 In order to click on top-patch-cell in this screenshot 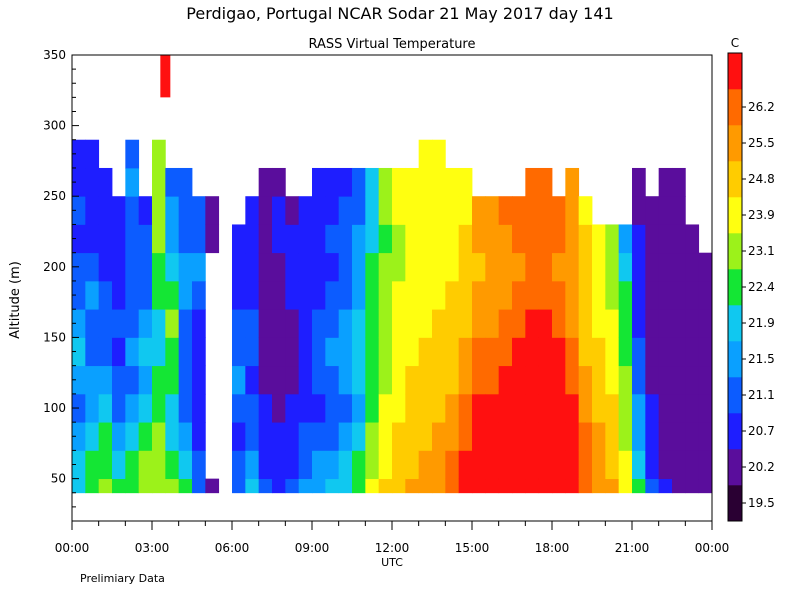, I will do `click(165, 76)`.